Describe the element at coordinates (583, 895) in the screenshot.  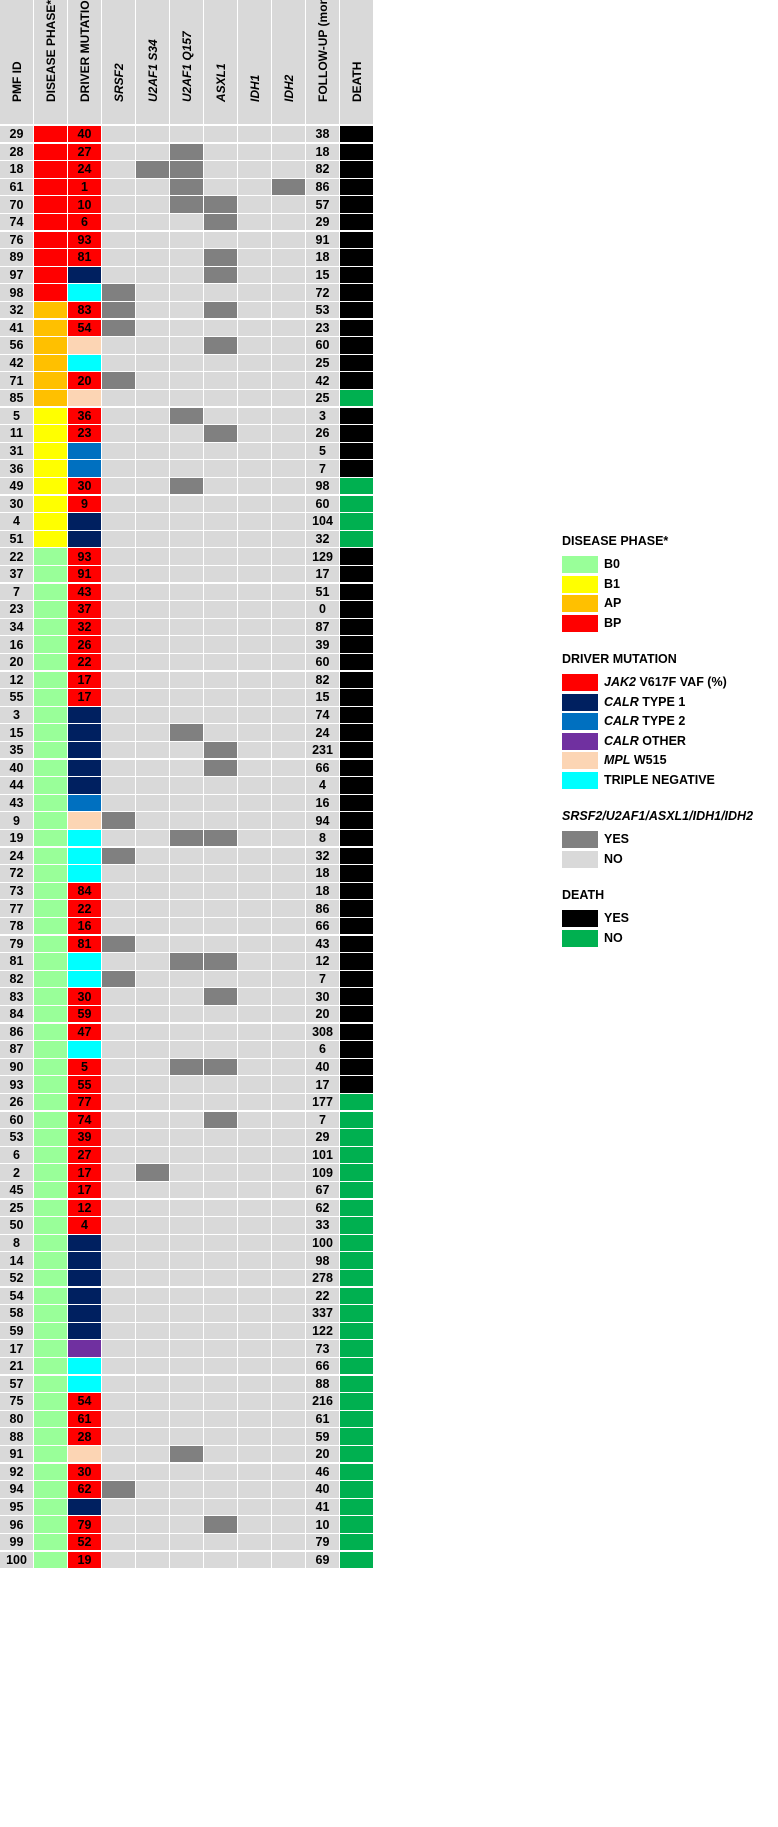
I see `legend-title: DEATH` at that location.